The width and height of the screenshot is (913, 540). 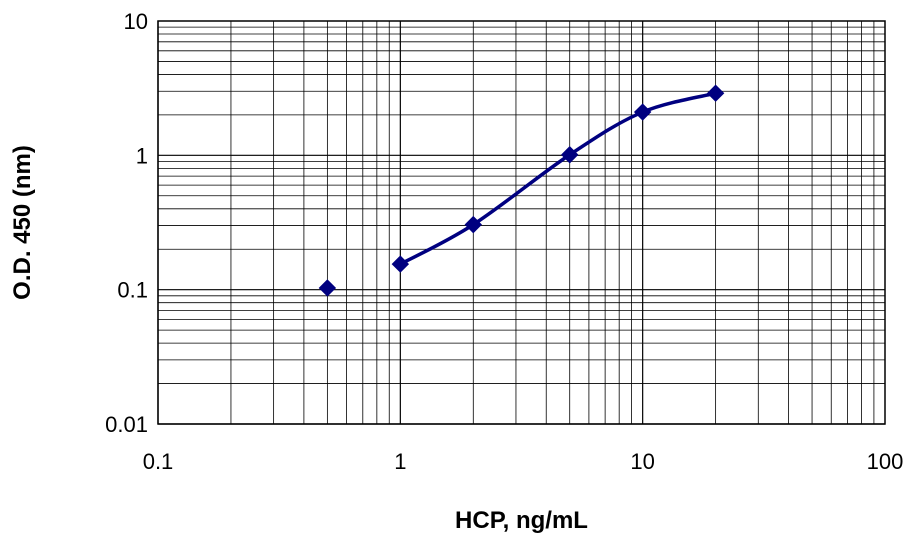 What do you see at coordinates (523, 461) in the screenshot?
I see `x-axis-tick-labels: 0.1 1 10 100` at bounding box center [523, 461].